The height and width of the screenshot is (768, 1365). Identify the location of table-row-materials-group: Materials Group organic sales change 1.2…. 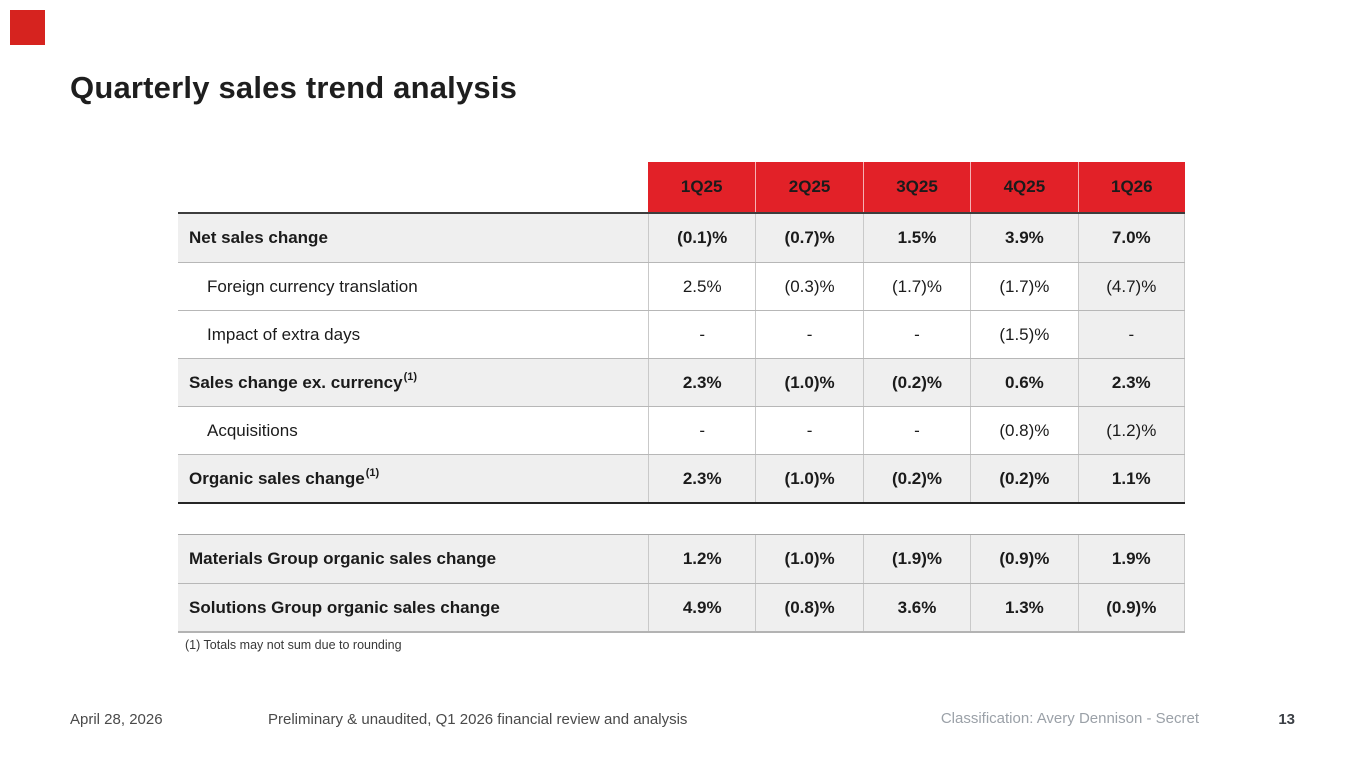
(681, 559).